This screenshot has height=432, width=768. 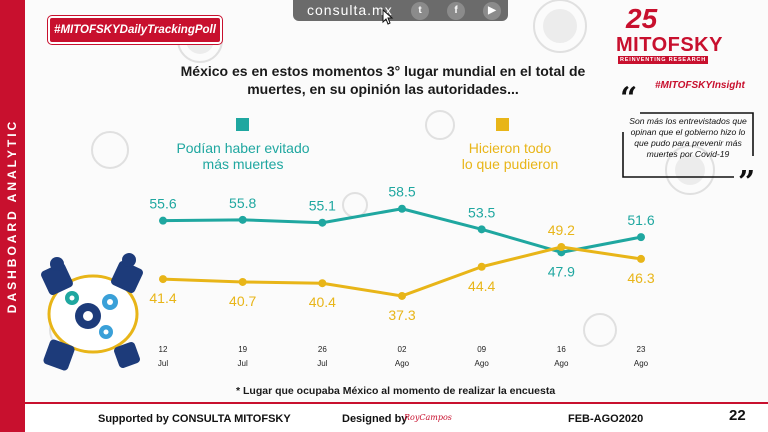 What do you see at coordinates (243, 363) in the screenshot?
I see `x-tick-month-1: Jul` at bounding box center [243, 363].